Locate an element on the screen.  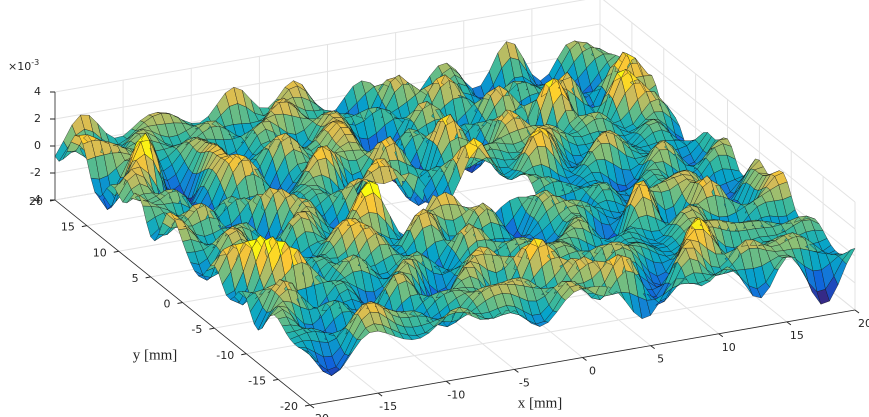
z-tick-label: -4 is located at coordinates (35, 199).